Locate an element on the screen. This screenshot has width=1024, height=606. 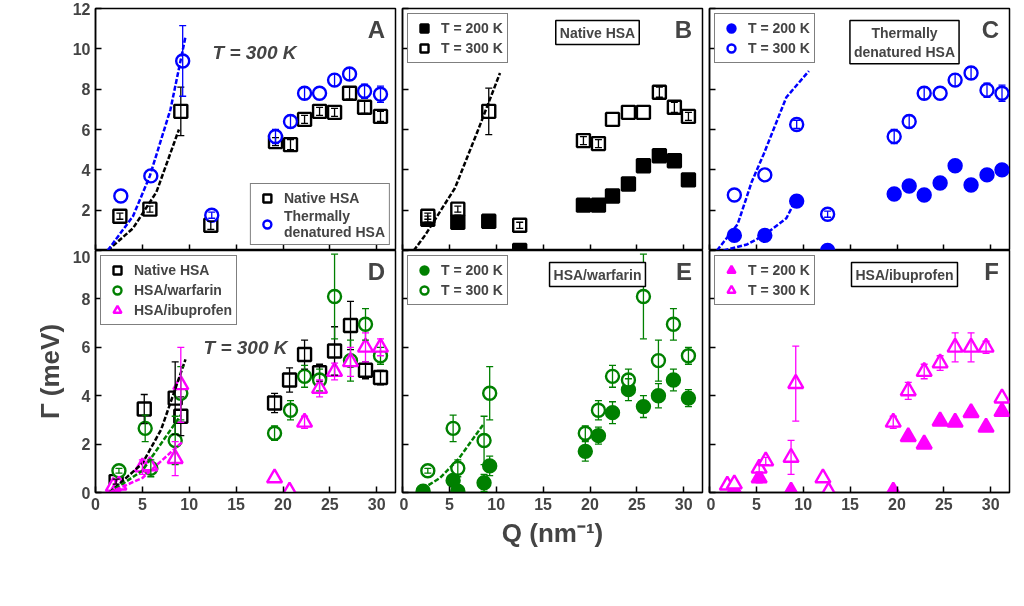
annotation: B is located at coordinates (683, 29).